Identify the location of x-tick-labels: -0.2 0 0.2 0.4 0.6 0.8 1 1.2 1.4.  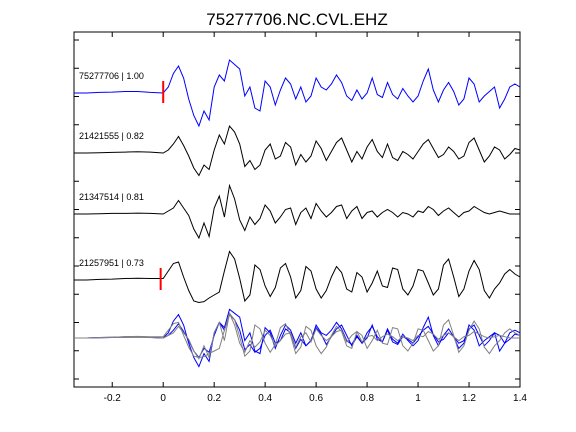
(316, 398).